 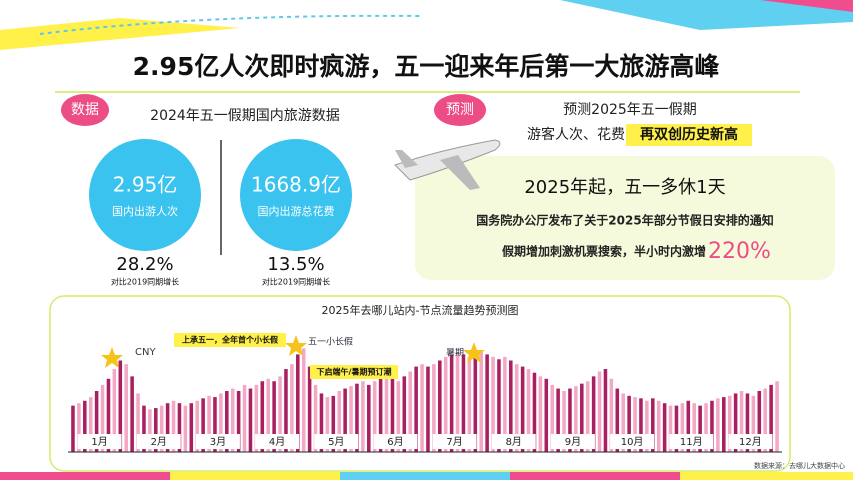 What do you see at coordinates (425, 441) in the screenshot?
I see `months: 1月 2月 3月 4月 5月 6月 7月 8月 9月 10月 11月 12月` at bounding box center [425, 441].